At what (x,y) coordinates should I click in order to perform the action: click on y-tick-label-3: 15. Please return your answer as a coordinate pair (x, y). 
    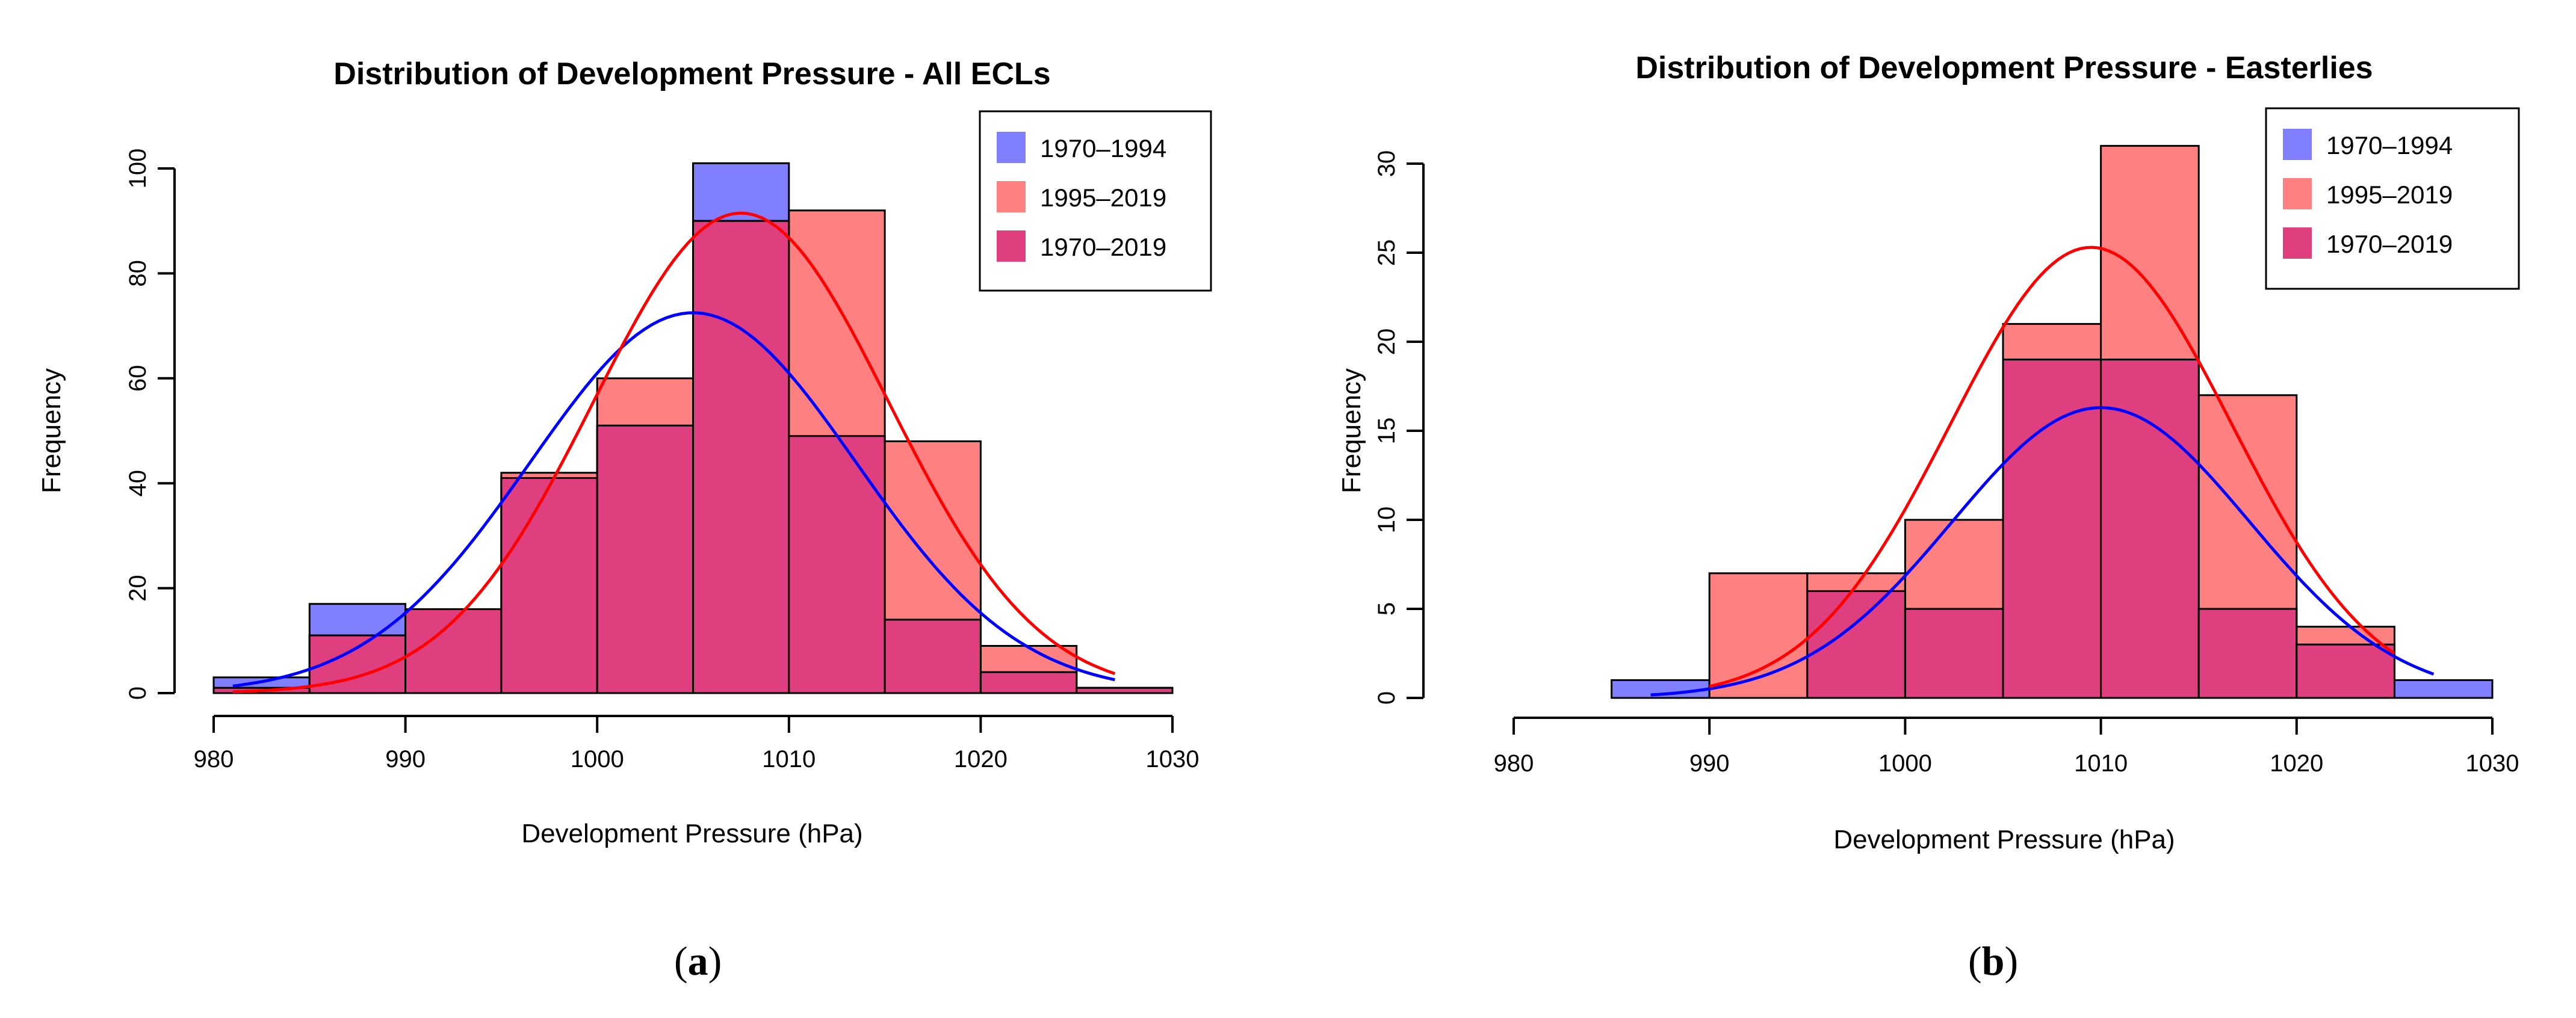
    Looking at the image, I should click on (1386, 431).